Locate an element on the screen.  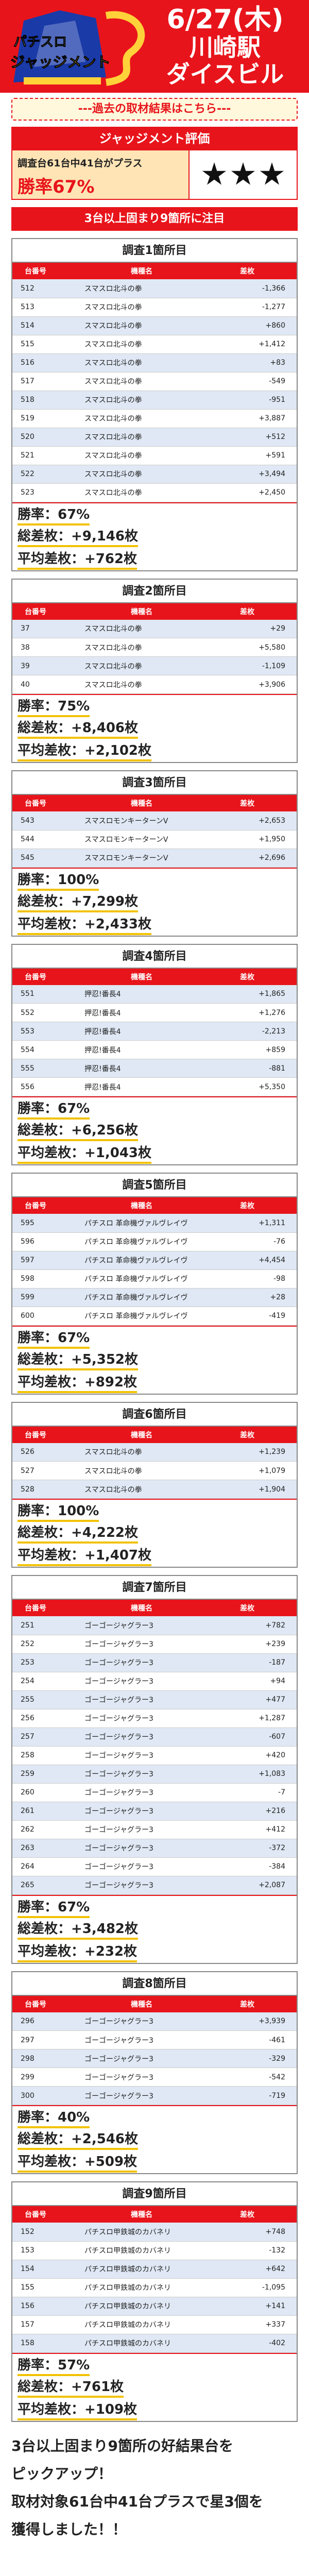
table-row: 600 パチスロ 革命機ヴァルヴレイヴ -419 is located at coordinates (154, 1316).